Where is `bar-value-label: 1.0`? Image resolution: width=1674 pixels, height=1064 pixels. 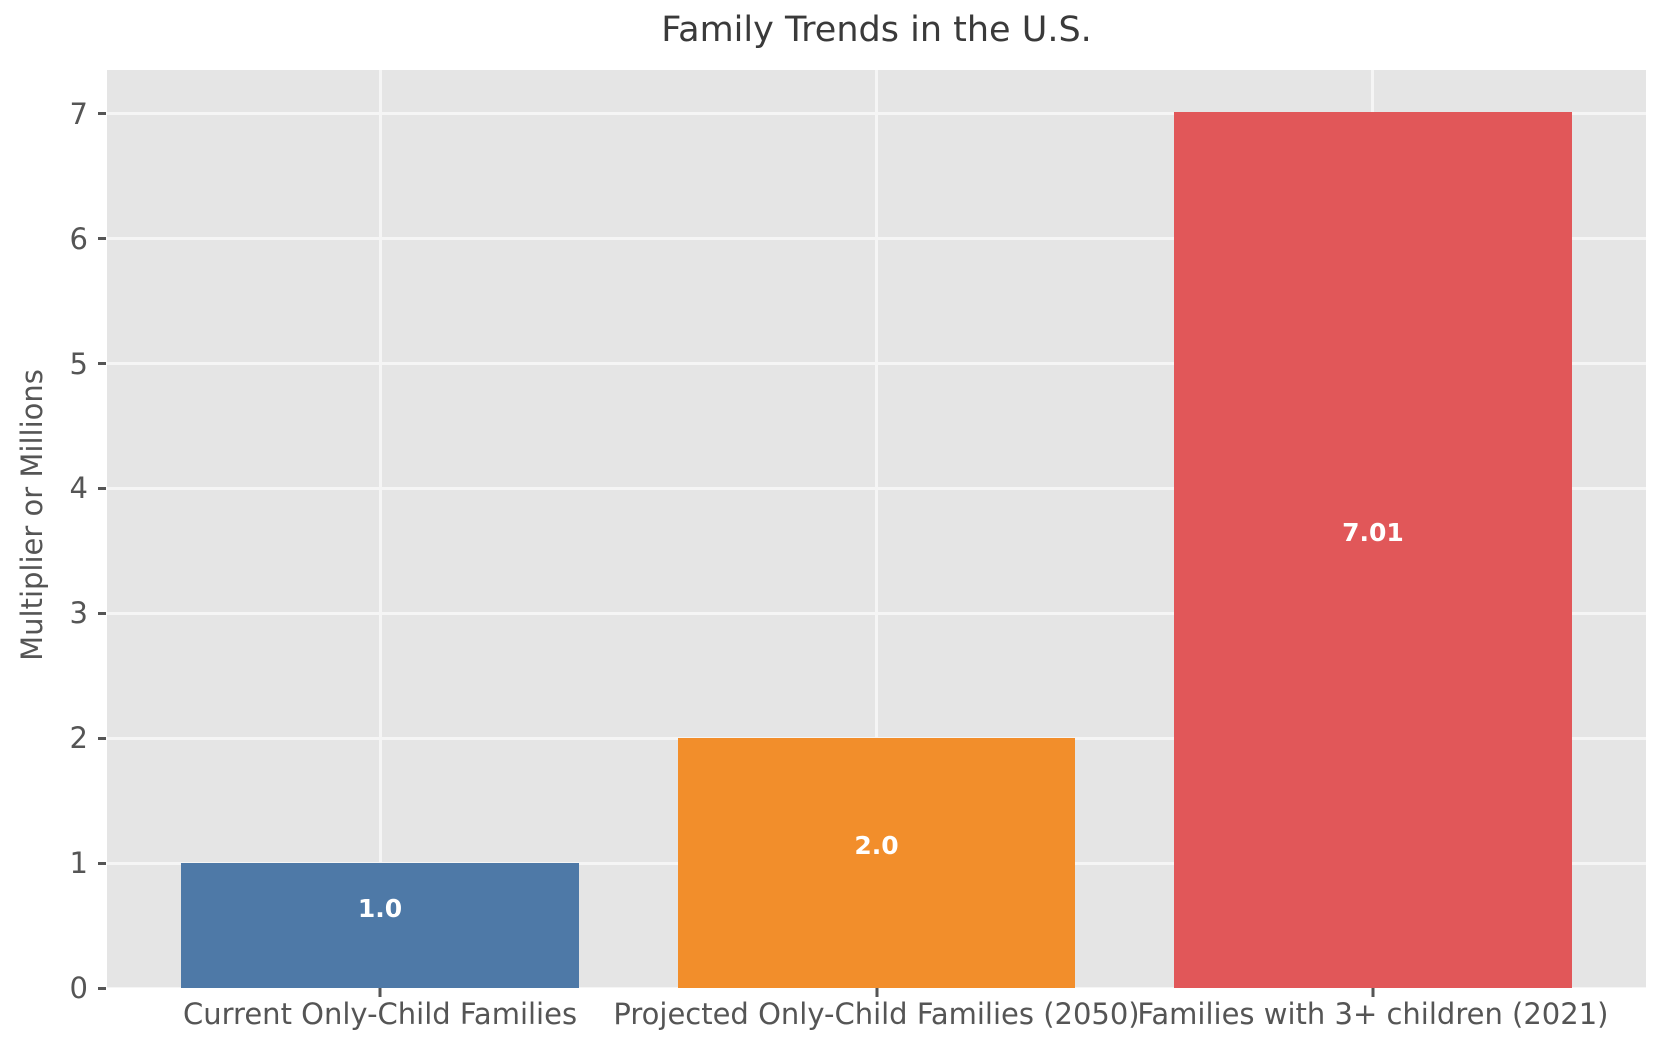
bar-value-label: 1.0 is located at coordinates (380, 908).